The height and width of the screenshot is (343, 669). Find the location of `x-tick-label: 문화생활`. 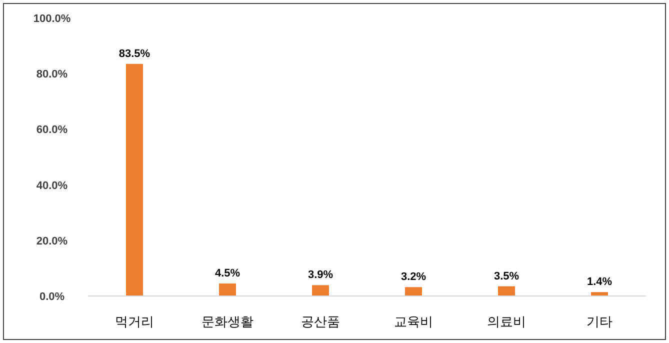

x-tick-label: 문화생활 is located at coordinates (228, 321).